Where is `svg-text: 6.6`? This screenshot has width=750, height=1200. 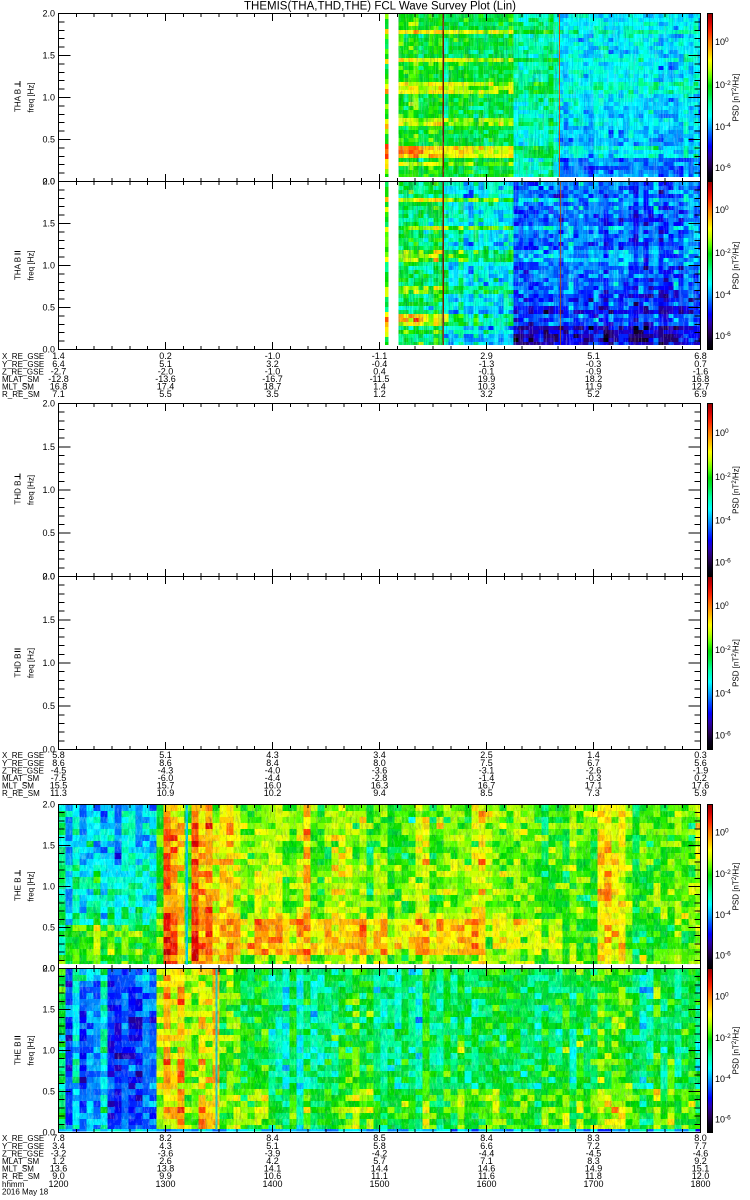 svg-text: 6.6 is located at coordinates (486, 1146).